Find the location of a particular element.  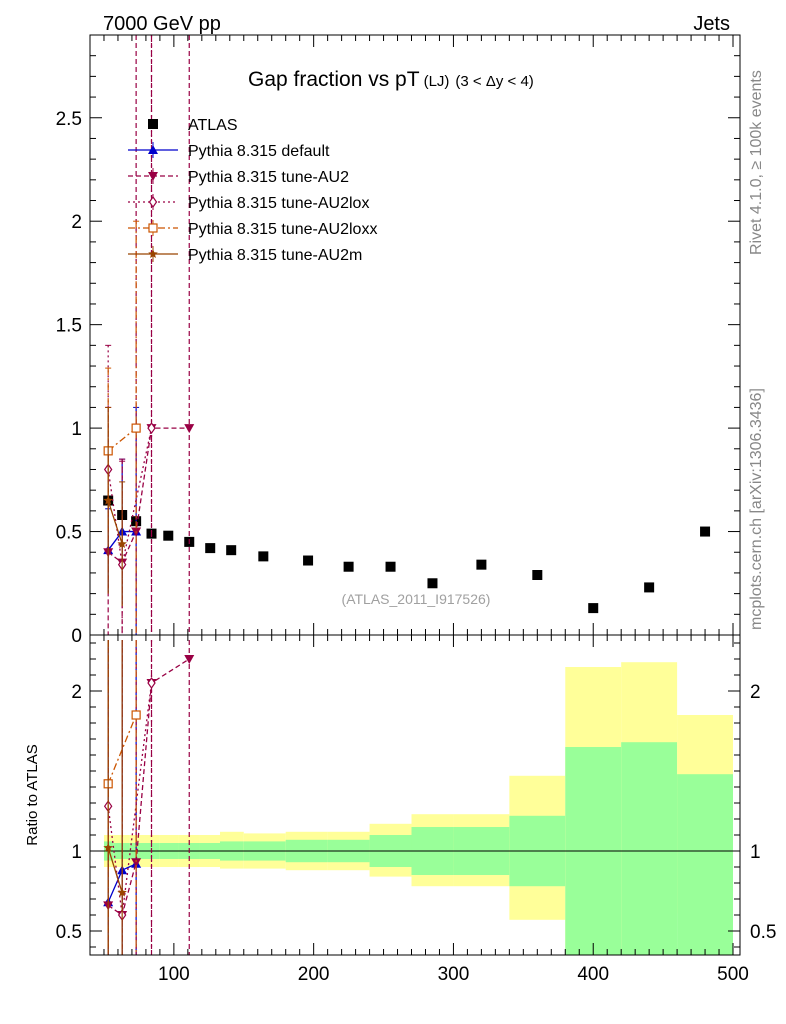

legend-label: Pythia 8.315 tune-AU2m is located at coordinates (275, 255).